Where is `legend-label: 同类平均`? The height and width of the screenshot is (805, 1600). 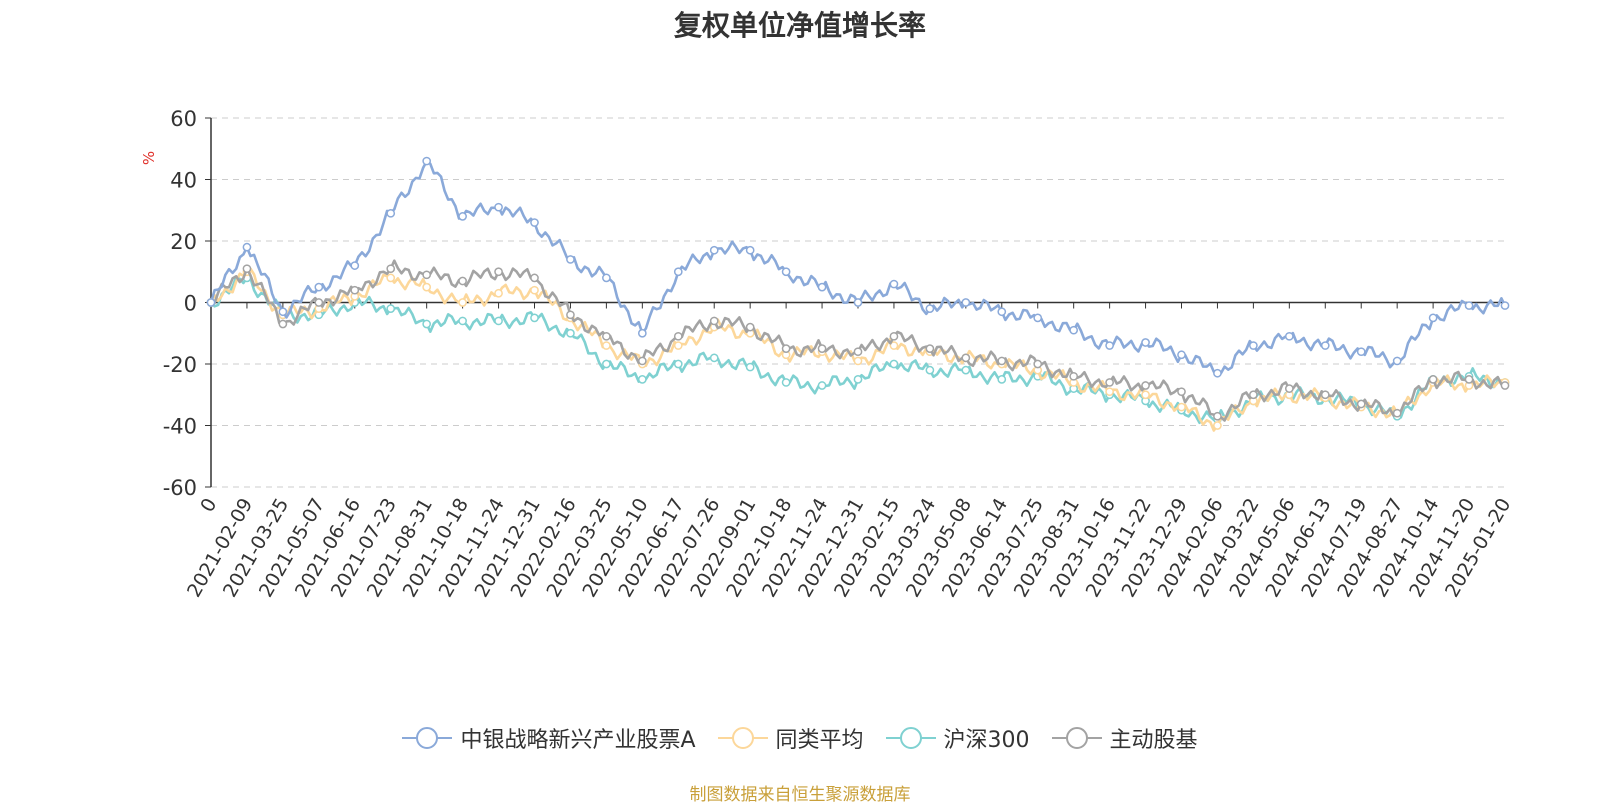
legend-label: 同类平均 is located at coordinates (819, 740).